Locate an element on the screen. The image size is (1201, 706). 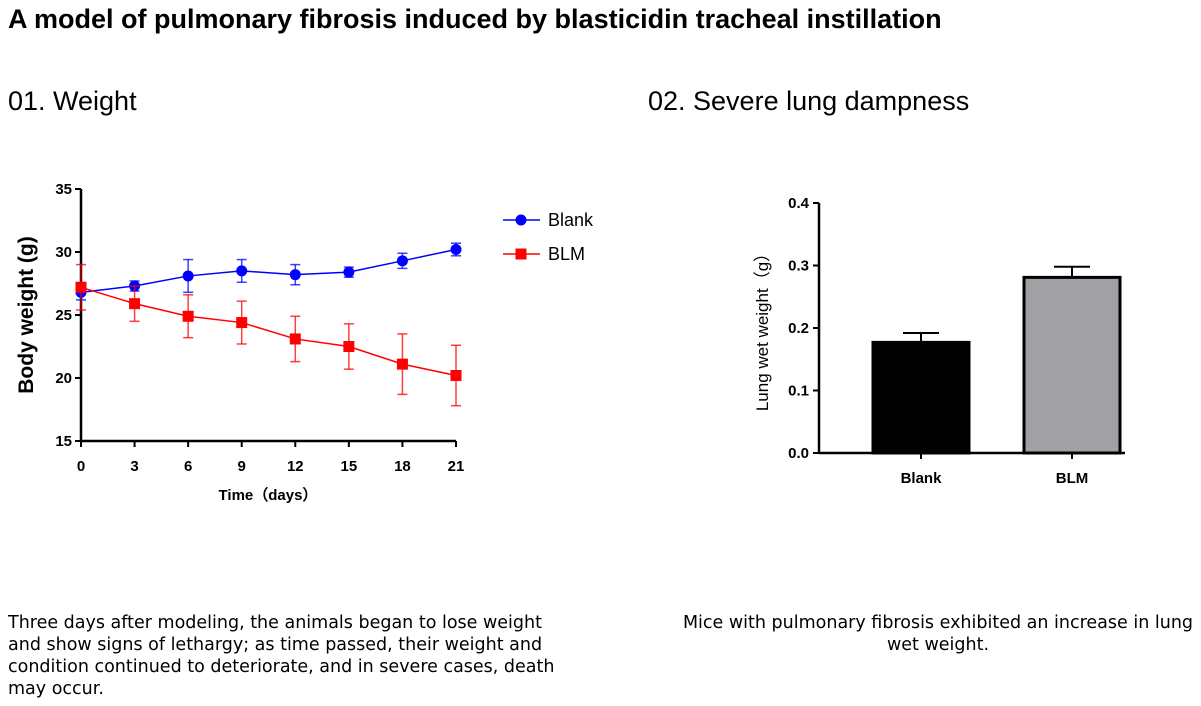
y-tick-label: 35 is located at coordinates (63, 189).